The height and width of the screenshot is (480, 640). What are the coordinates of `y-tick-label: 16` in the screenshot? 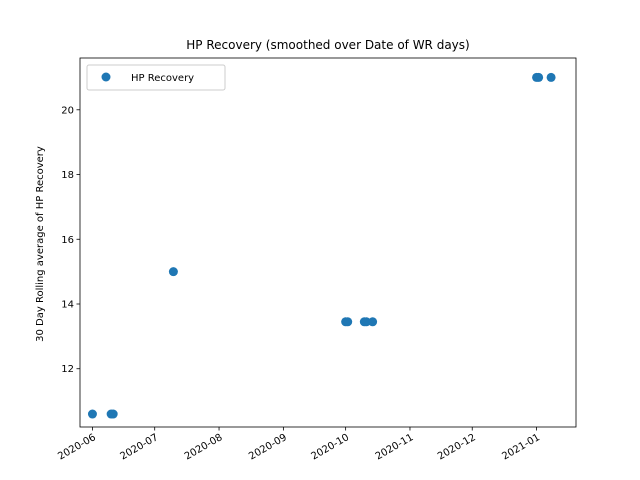 It's located at (67, 240).